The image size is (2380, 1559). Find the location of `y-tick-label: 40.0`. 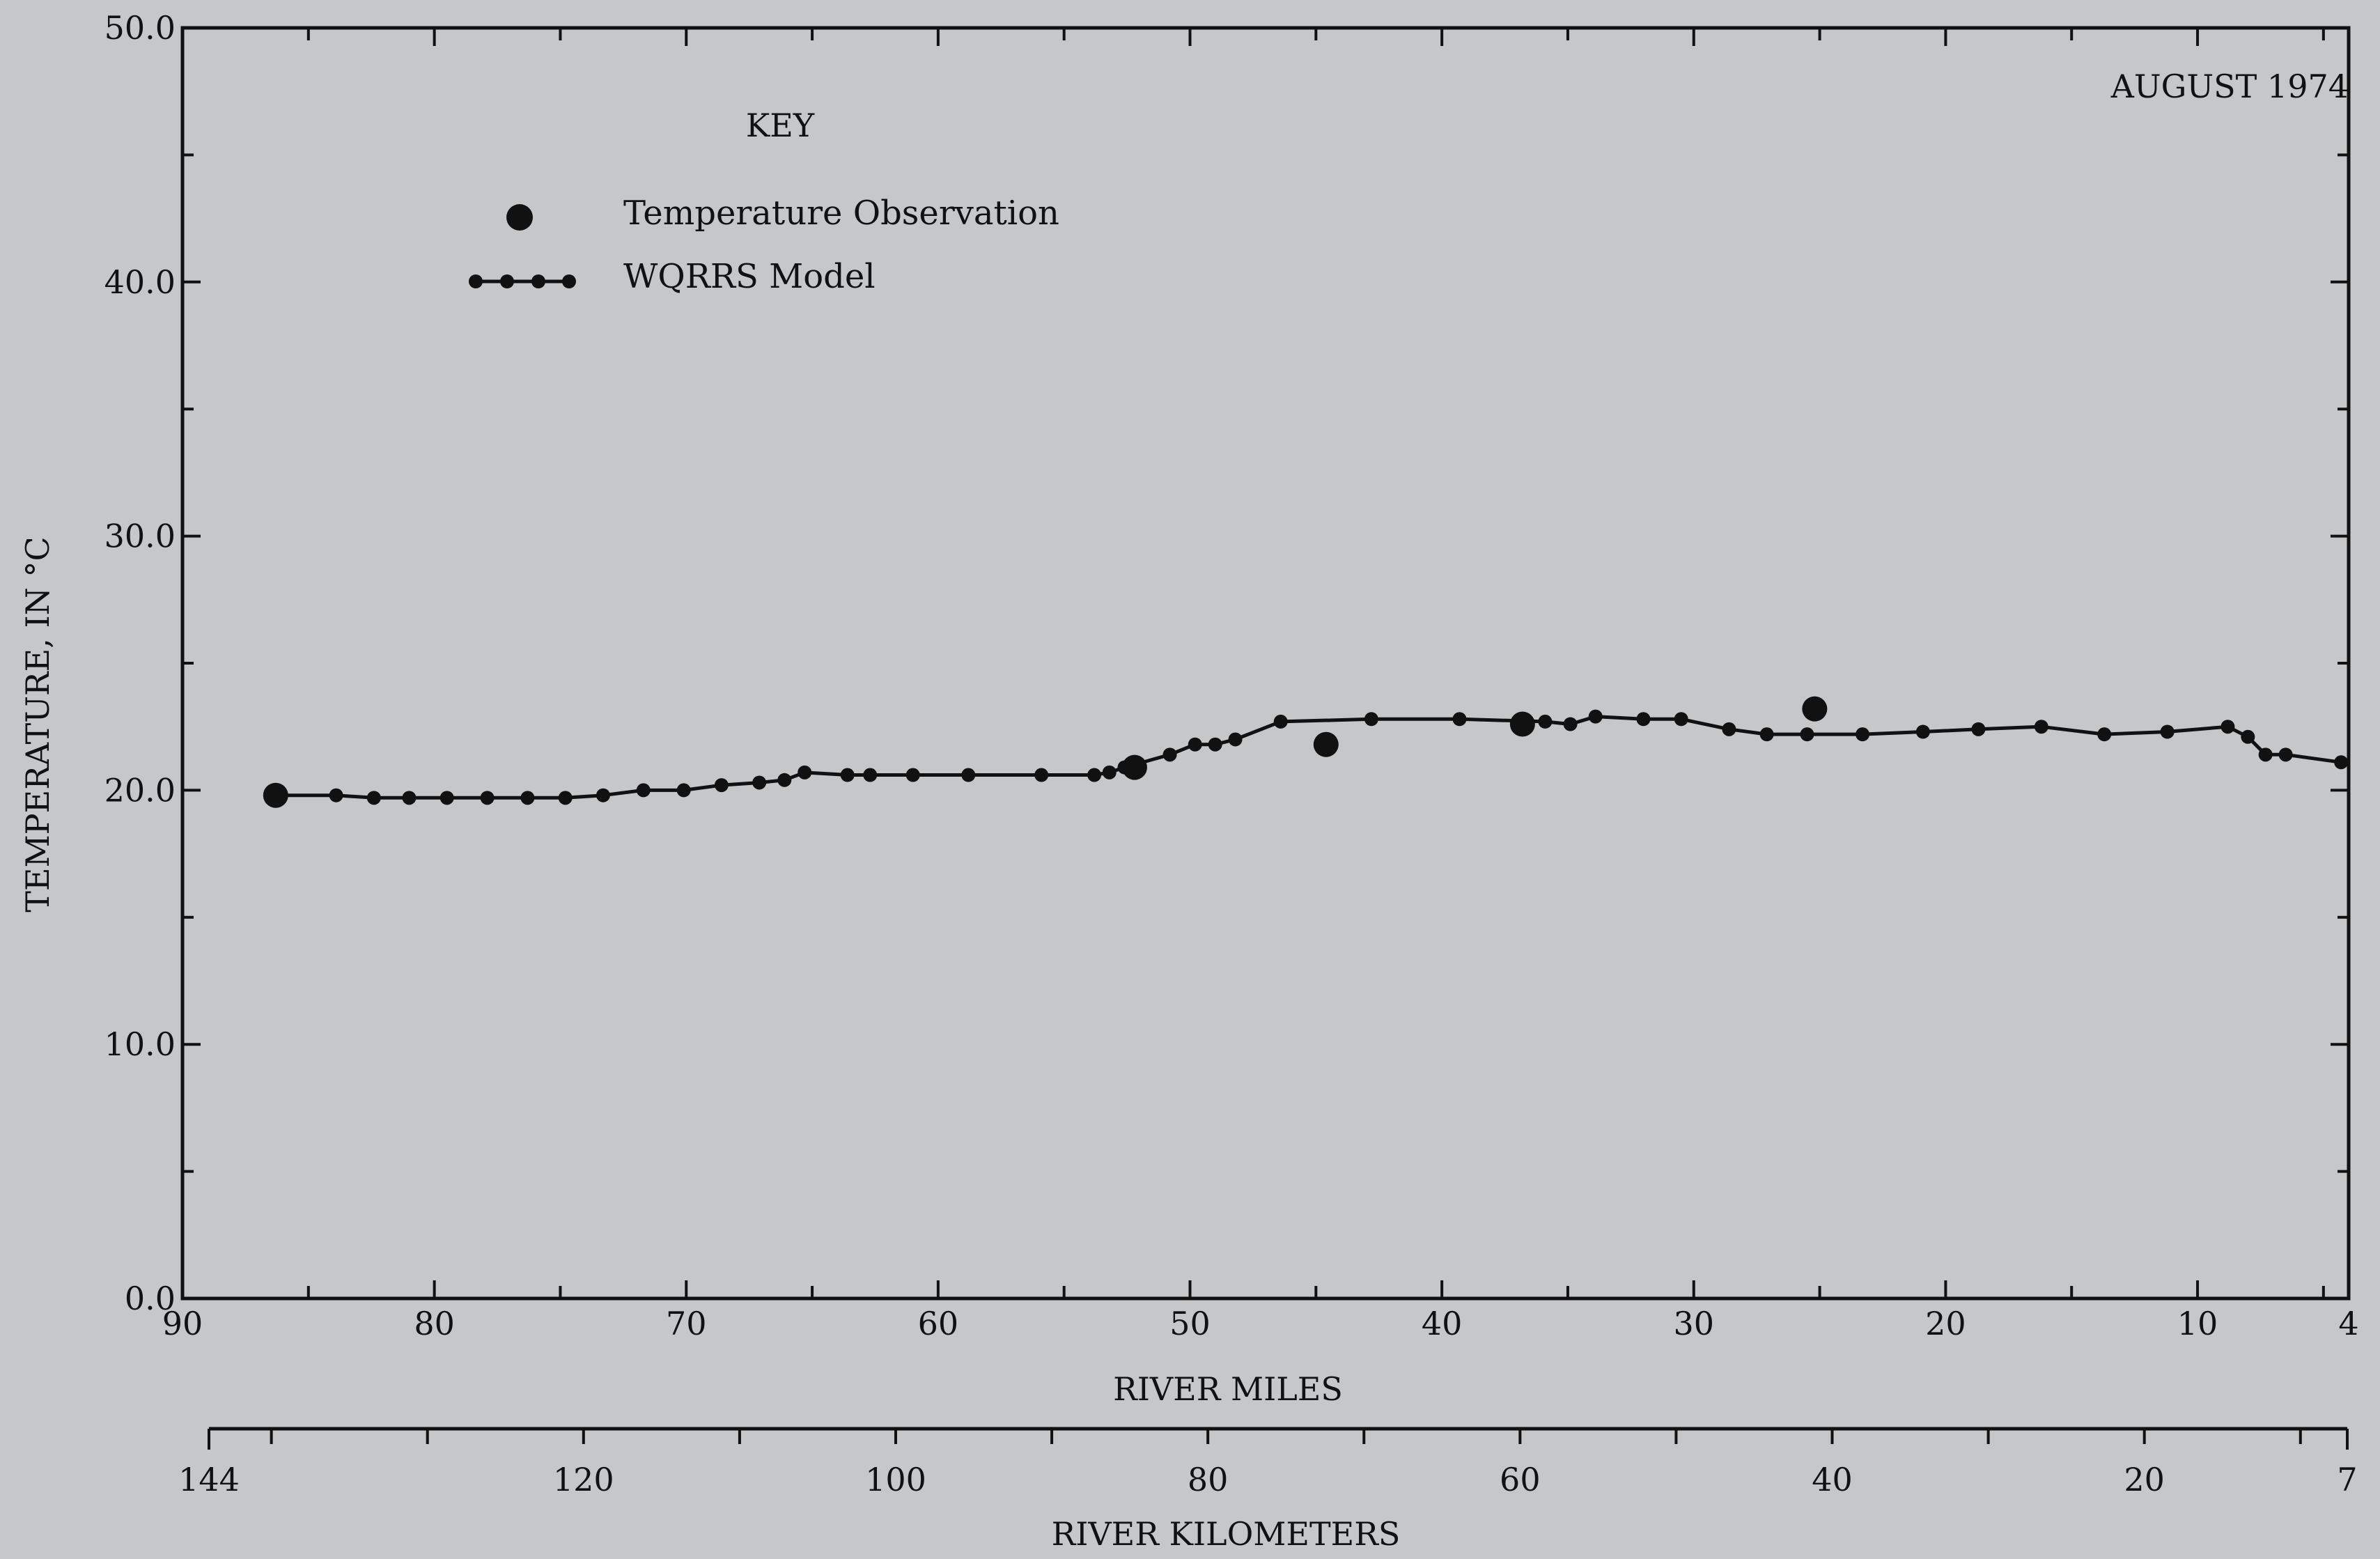

y-tick-label: 40.0 is located at coordinates (140, 282).